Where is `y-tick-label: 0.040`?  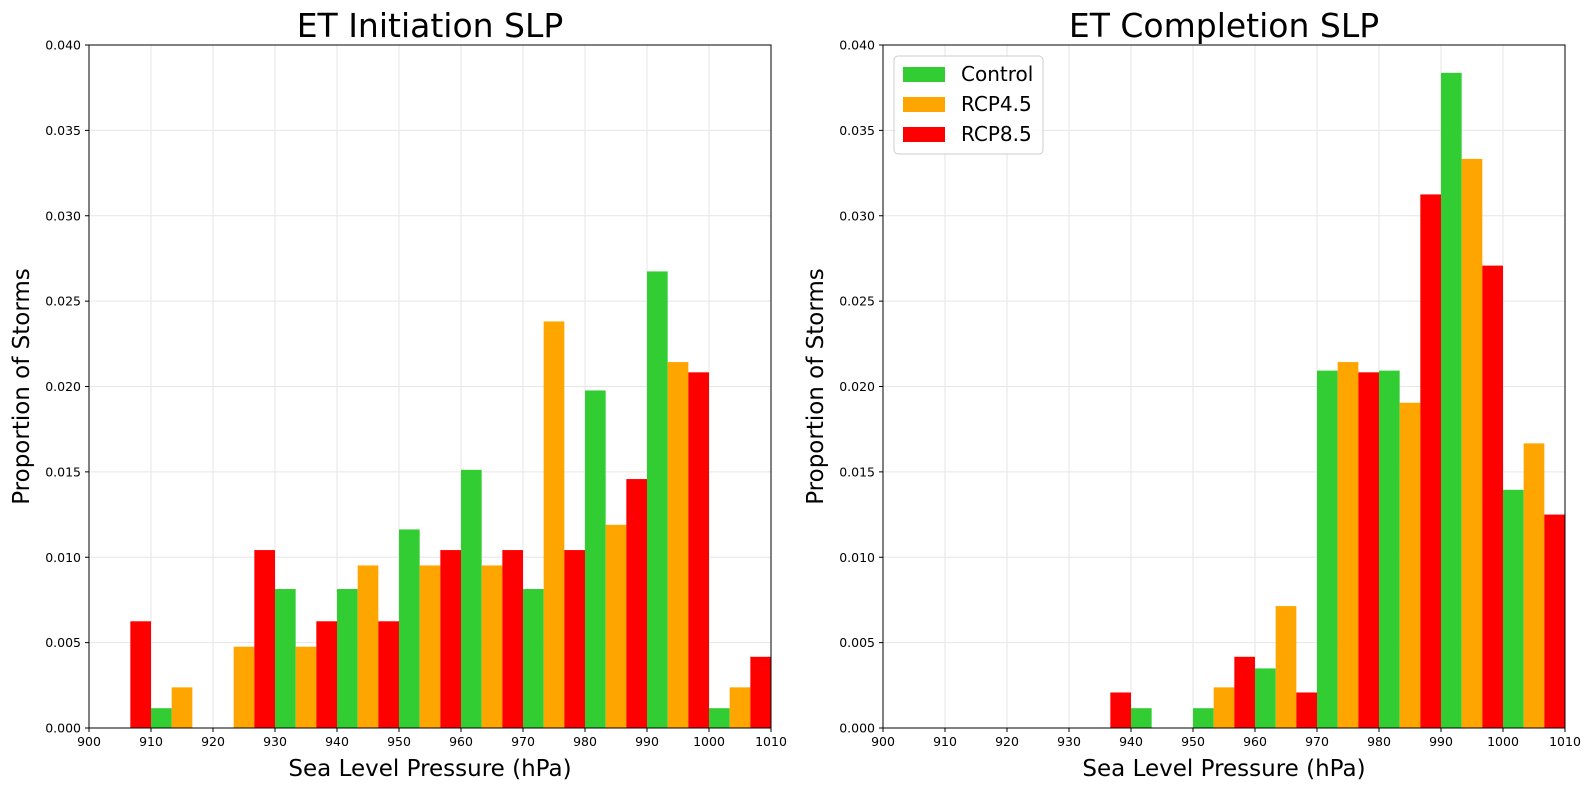 y-tick-label: 0.040 is located at coordinates (63, 45).